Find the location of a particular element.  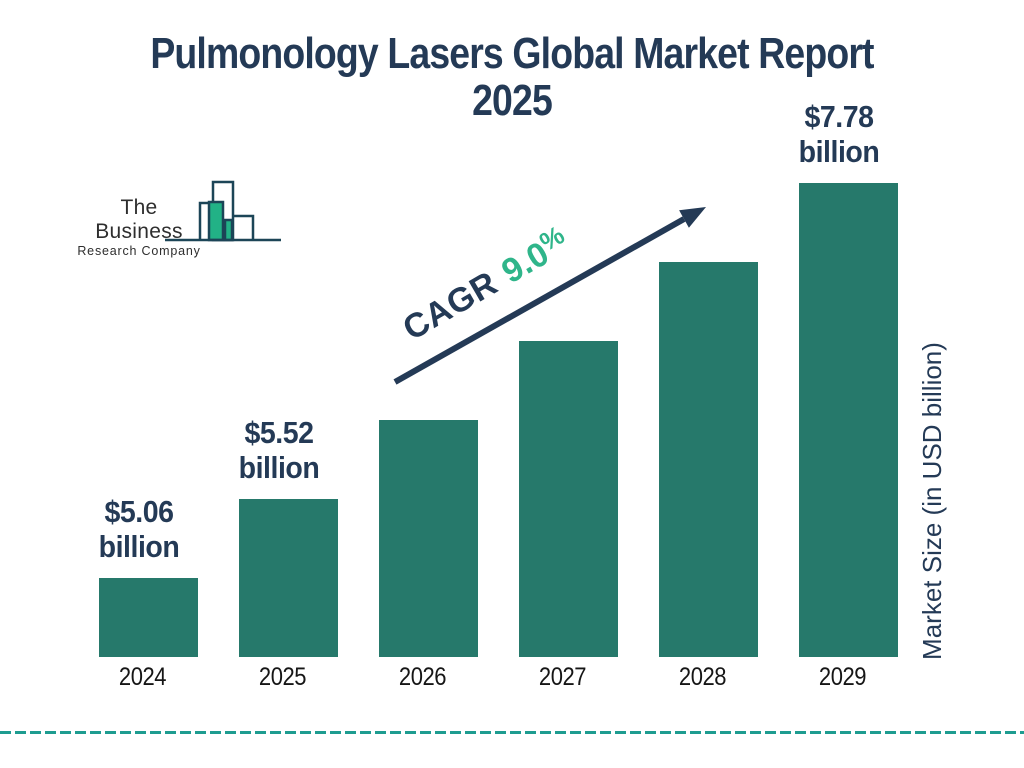

value-label-2025: $5.52 billion is located at coordinates (279, 450).